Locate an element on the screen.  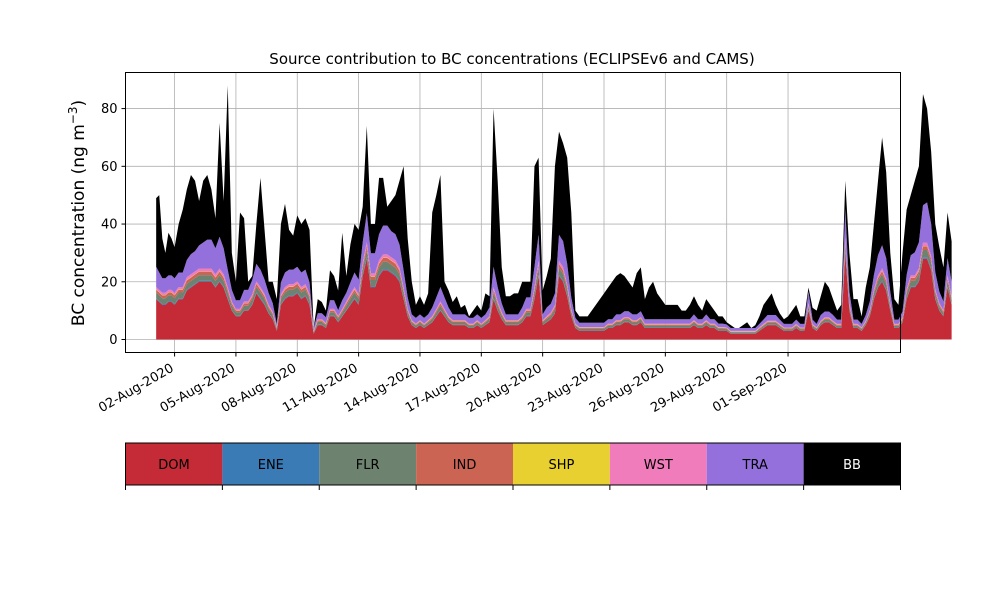
legend-swatch-wst is located at coordinates (658, 464).